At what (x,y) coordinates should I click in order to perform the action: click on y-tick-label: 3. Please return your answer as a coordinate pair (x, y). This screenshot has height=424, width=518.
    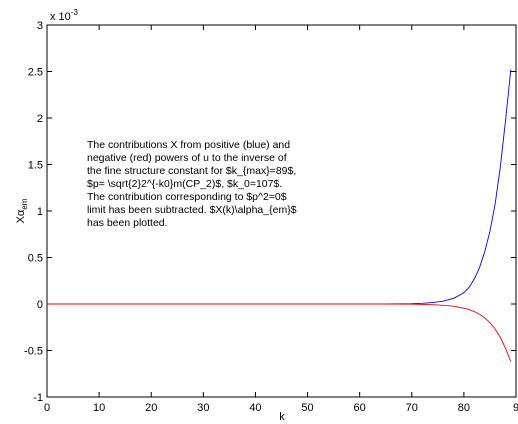
    Looking at the image, I should click on (40, 26).